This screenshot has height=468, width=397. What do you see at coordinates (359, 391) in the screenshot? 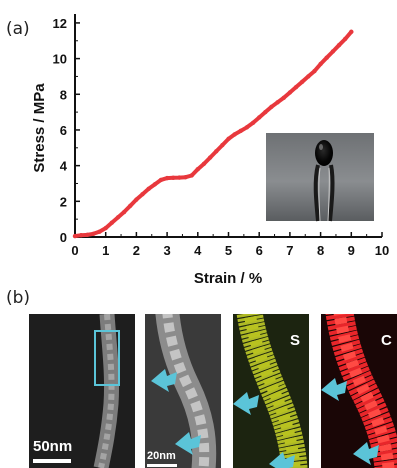
I see `eds-map-carbon: C` at bounding box center [359, 391].